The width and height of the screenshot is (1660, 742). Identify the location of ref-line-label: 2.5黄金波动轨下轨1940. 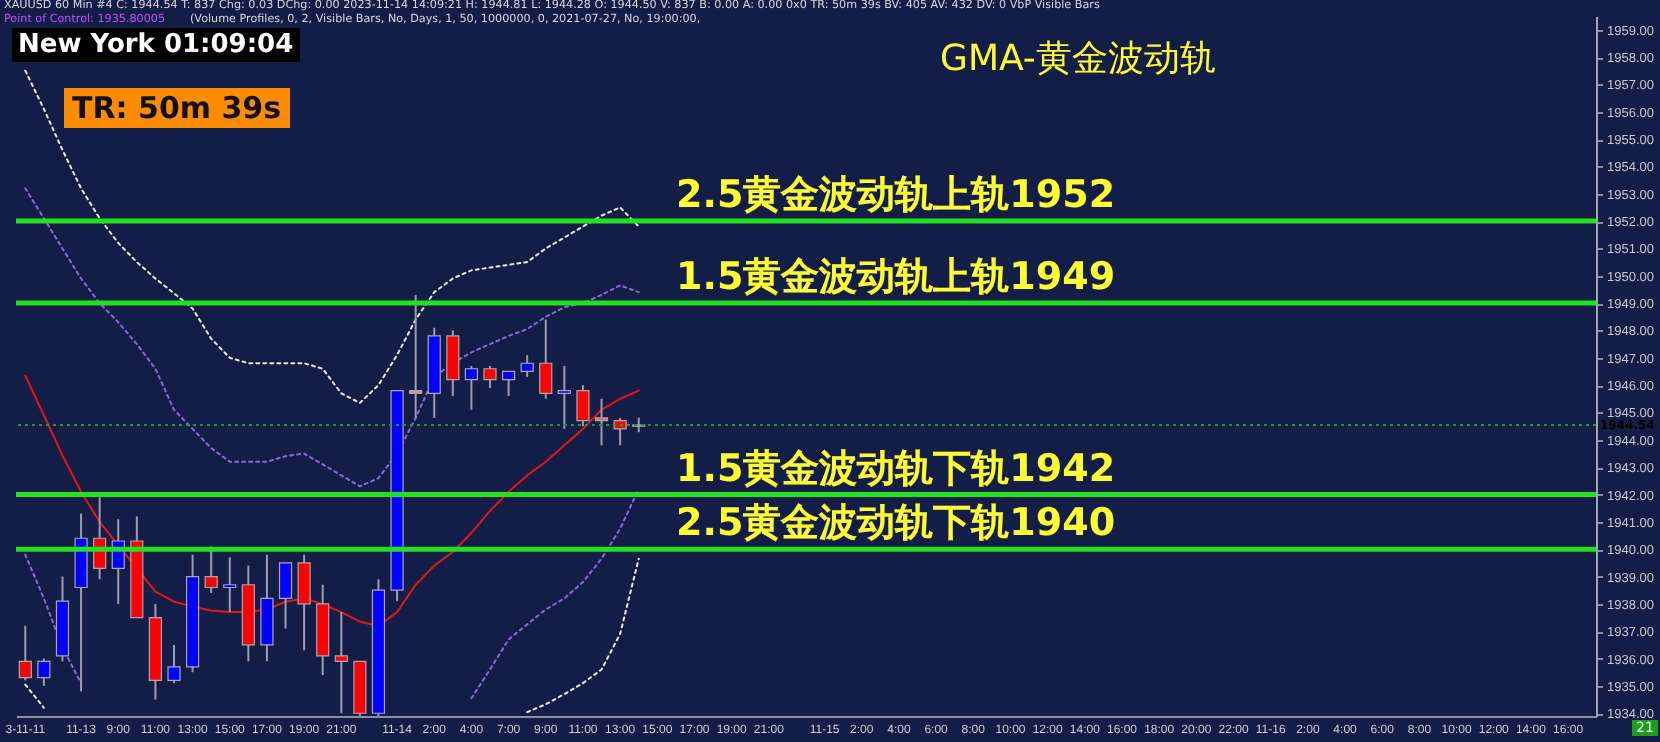
(896, 523).